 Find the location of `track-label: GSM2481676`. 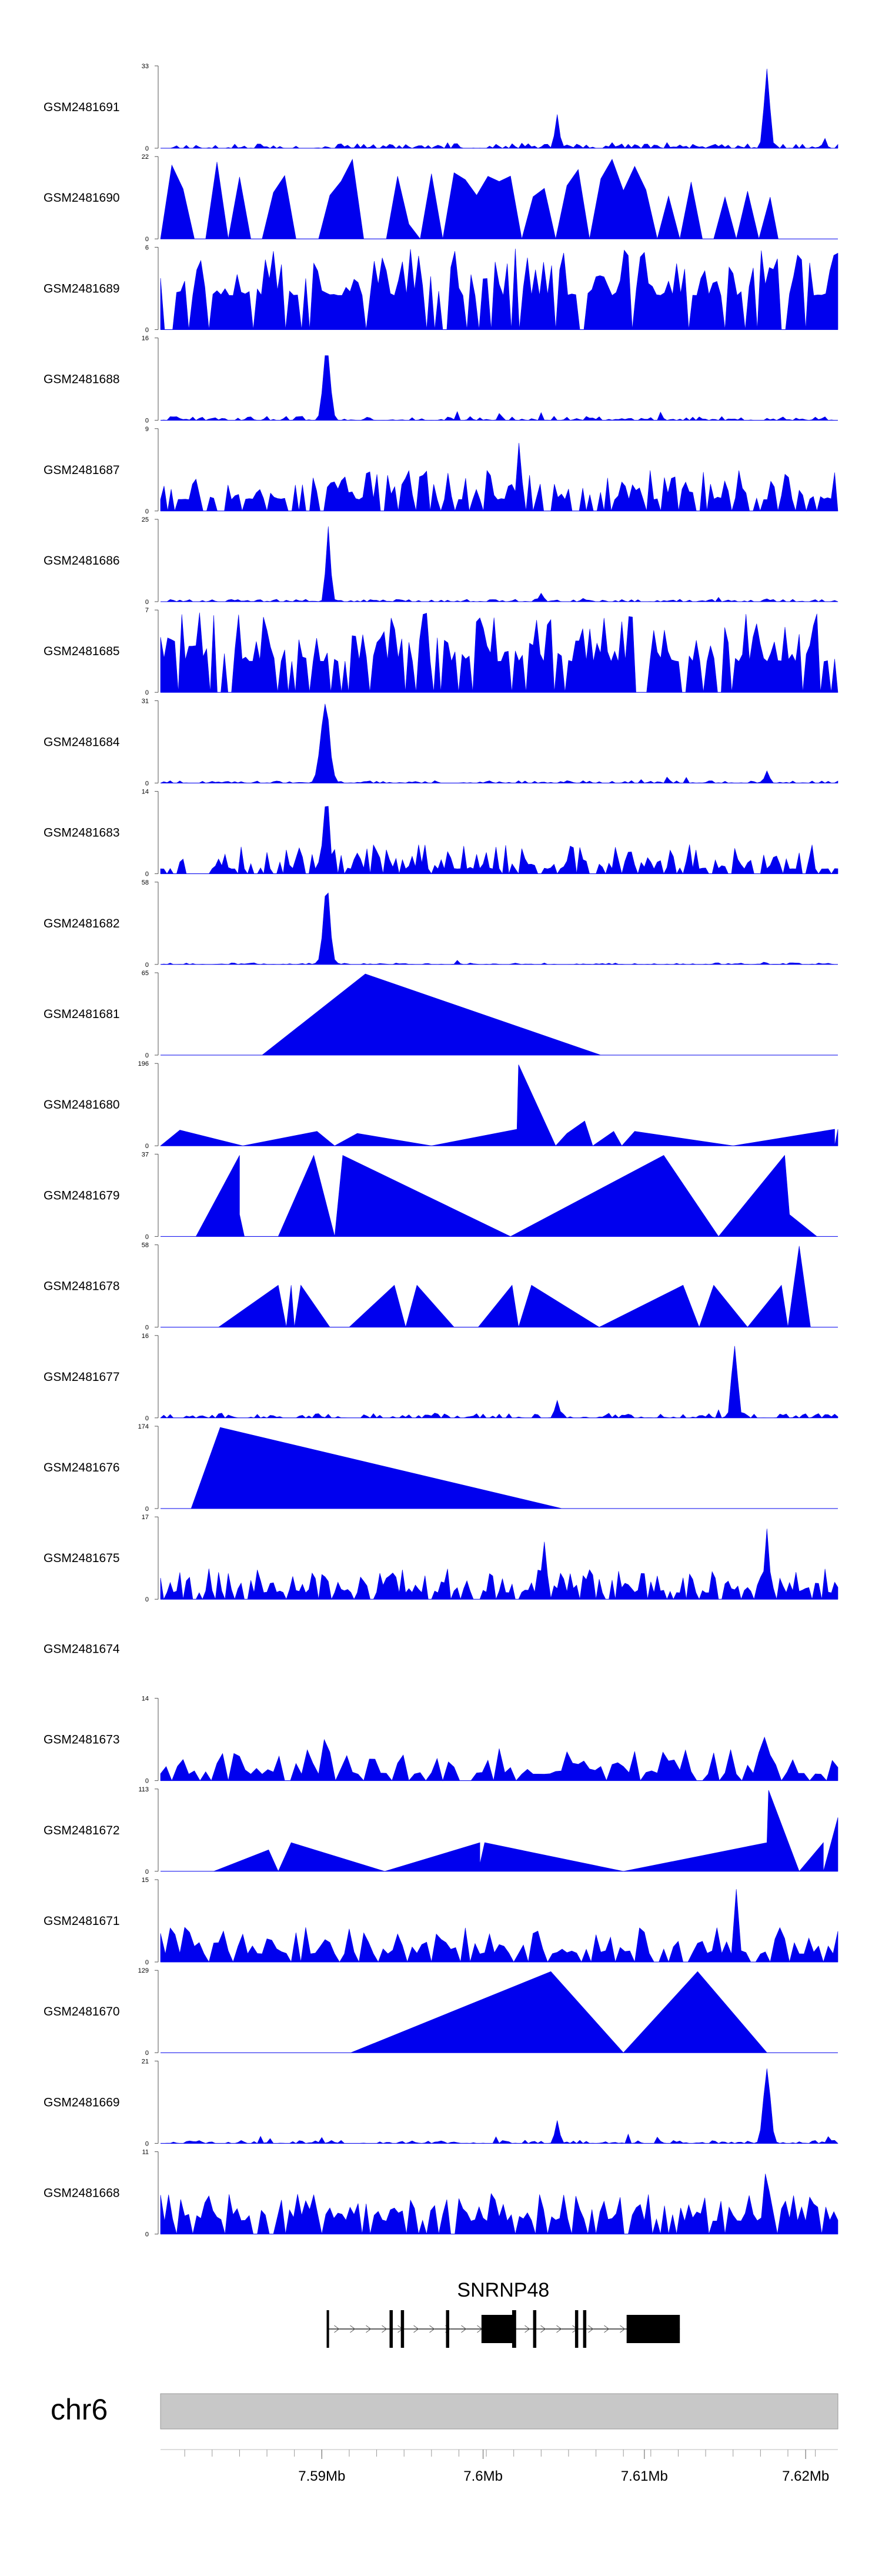

track-label: GSM2481676 is located at coordinates (82, 1467).